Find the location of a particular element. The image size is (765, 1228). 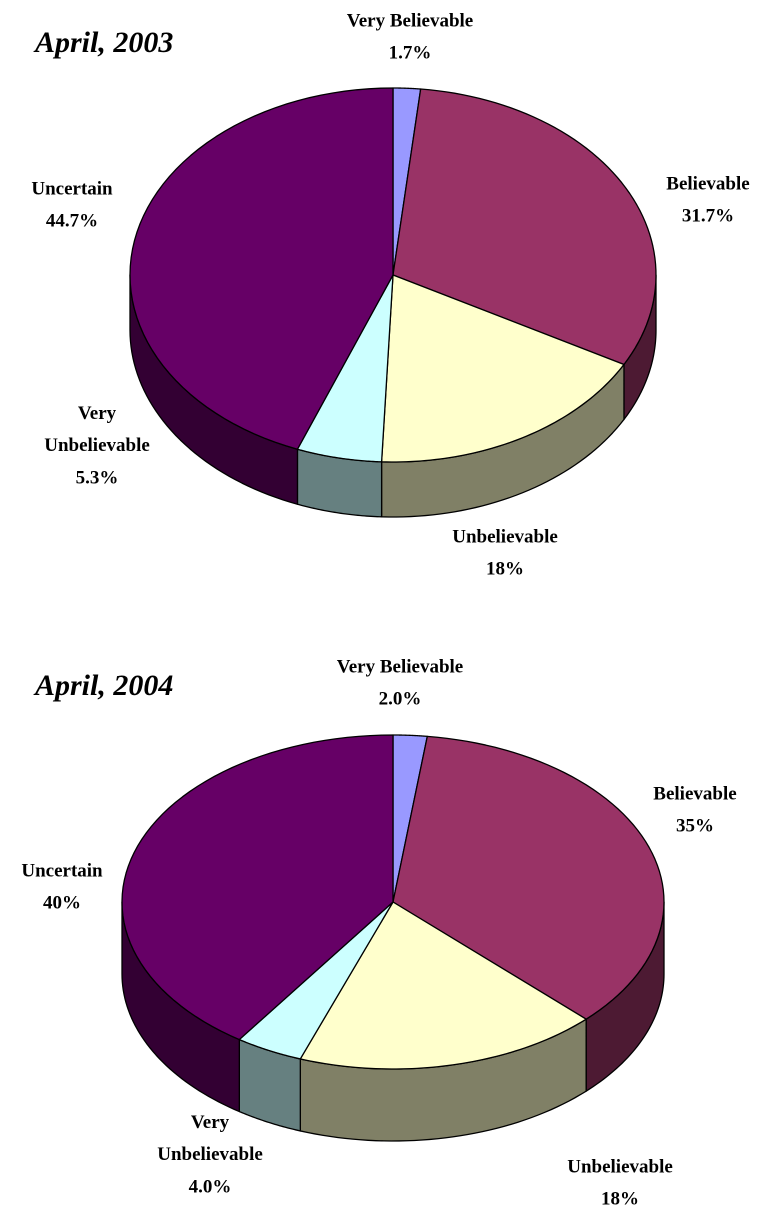

slice-value-label: 1.7% is located at coordinates (410, 52).